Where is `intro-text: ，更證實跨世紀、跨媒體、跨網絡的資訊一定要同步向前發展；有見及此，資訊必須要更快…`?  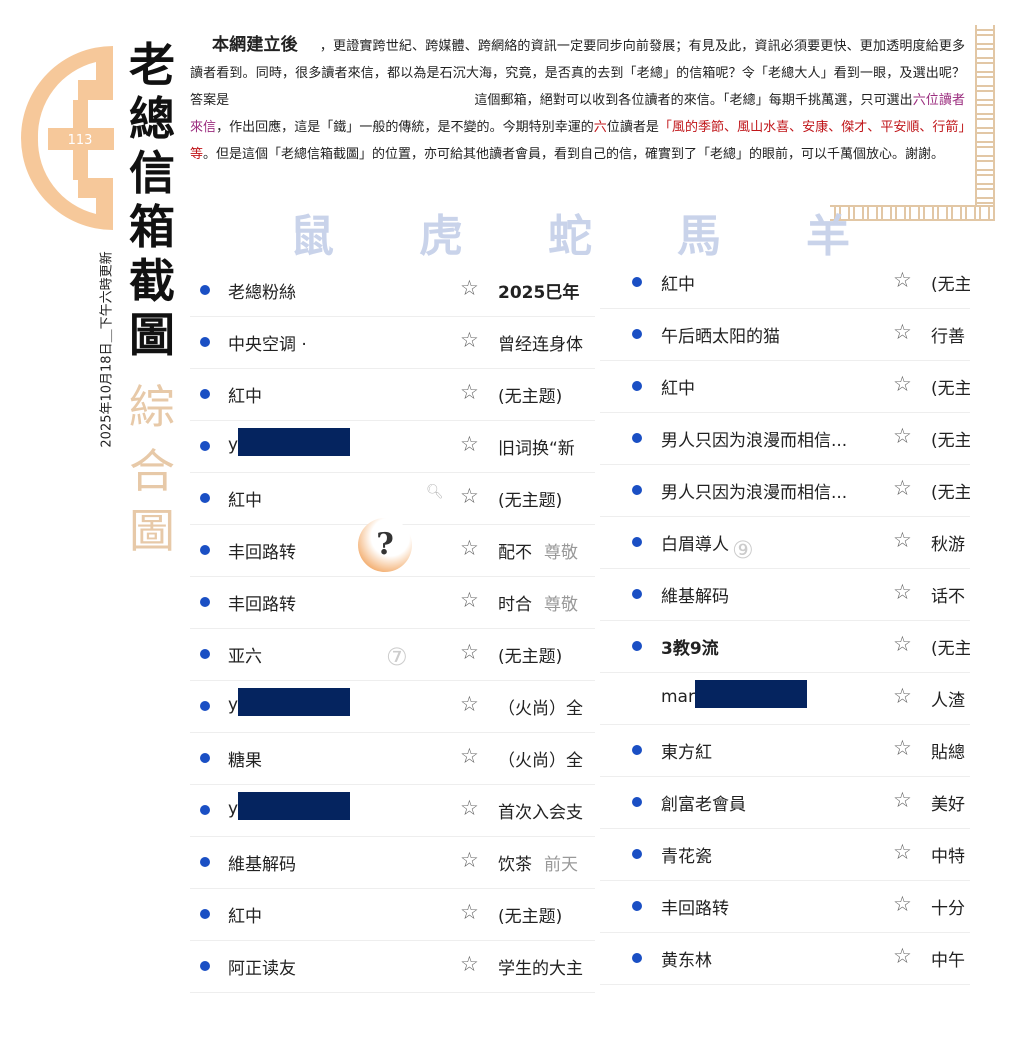 intro-text: ，更證實跨世紀、跨媒體、跨網絡的資訊一定要同步向前發展；有見及此，資訊必須要更快… is located at coordinates (577, 73).